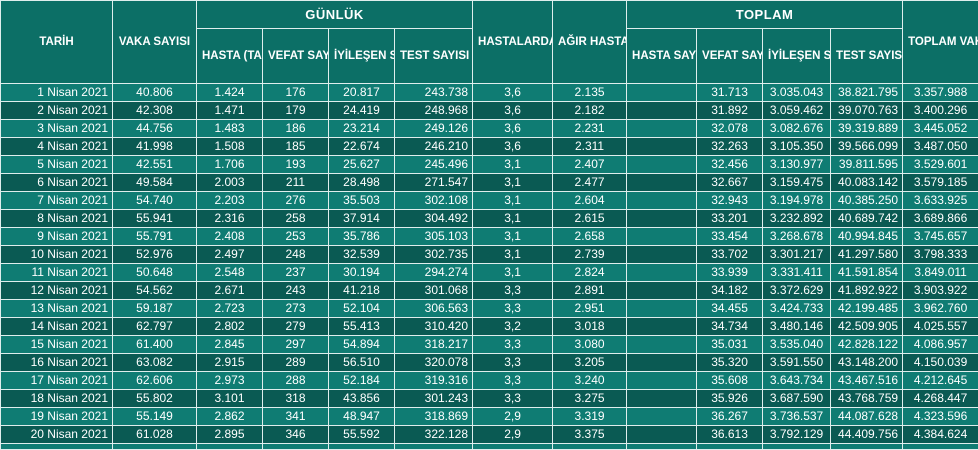 Image resolution: width=978 pixels, height=450 pixels. Describe the element at coordinates (797, 291) in the screenshot. I see `cell-toplam-iyilesen: 3.372.629` at that location.